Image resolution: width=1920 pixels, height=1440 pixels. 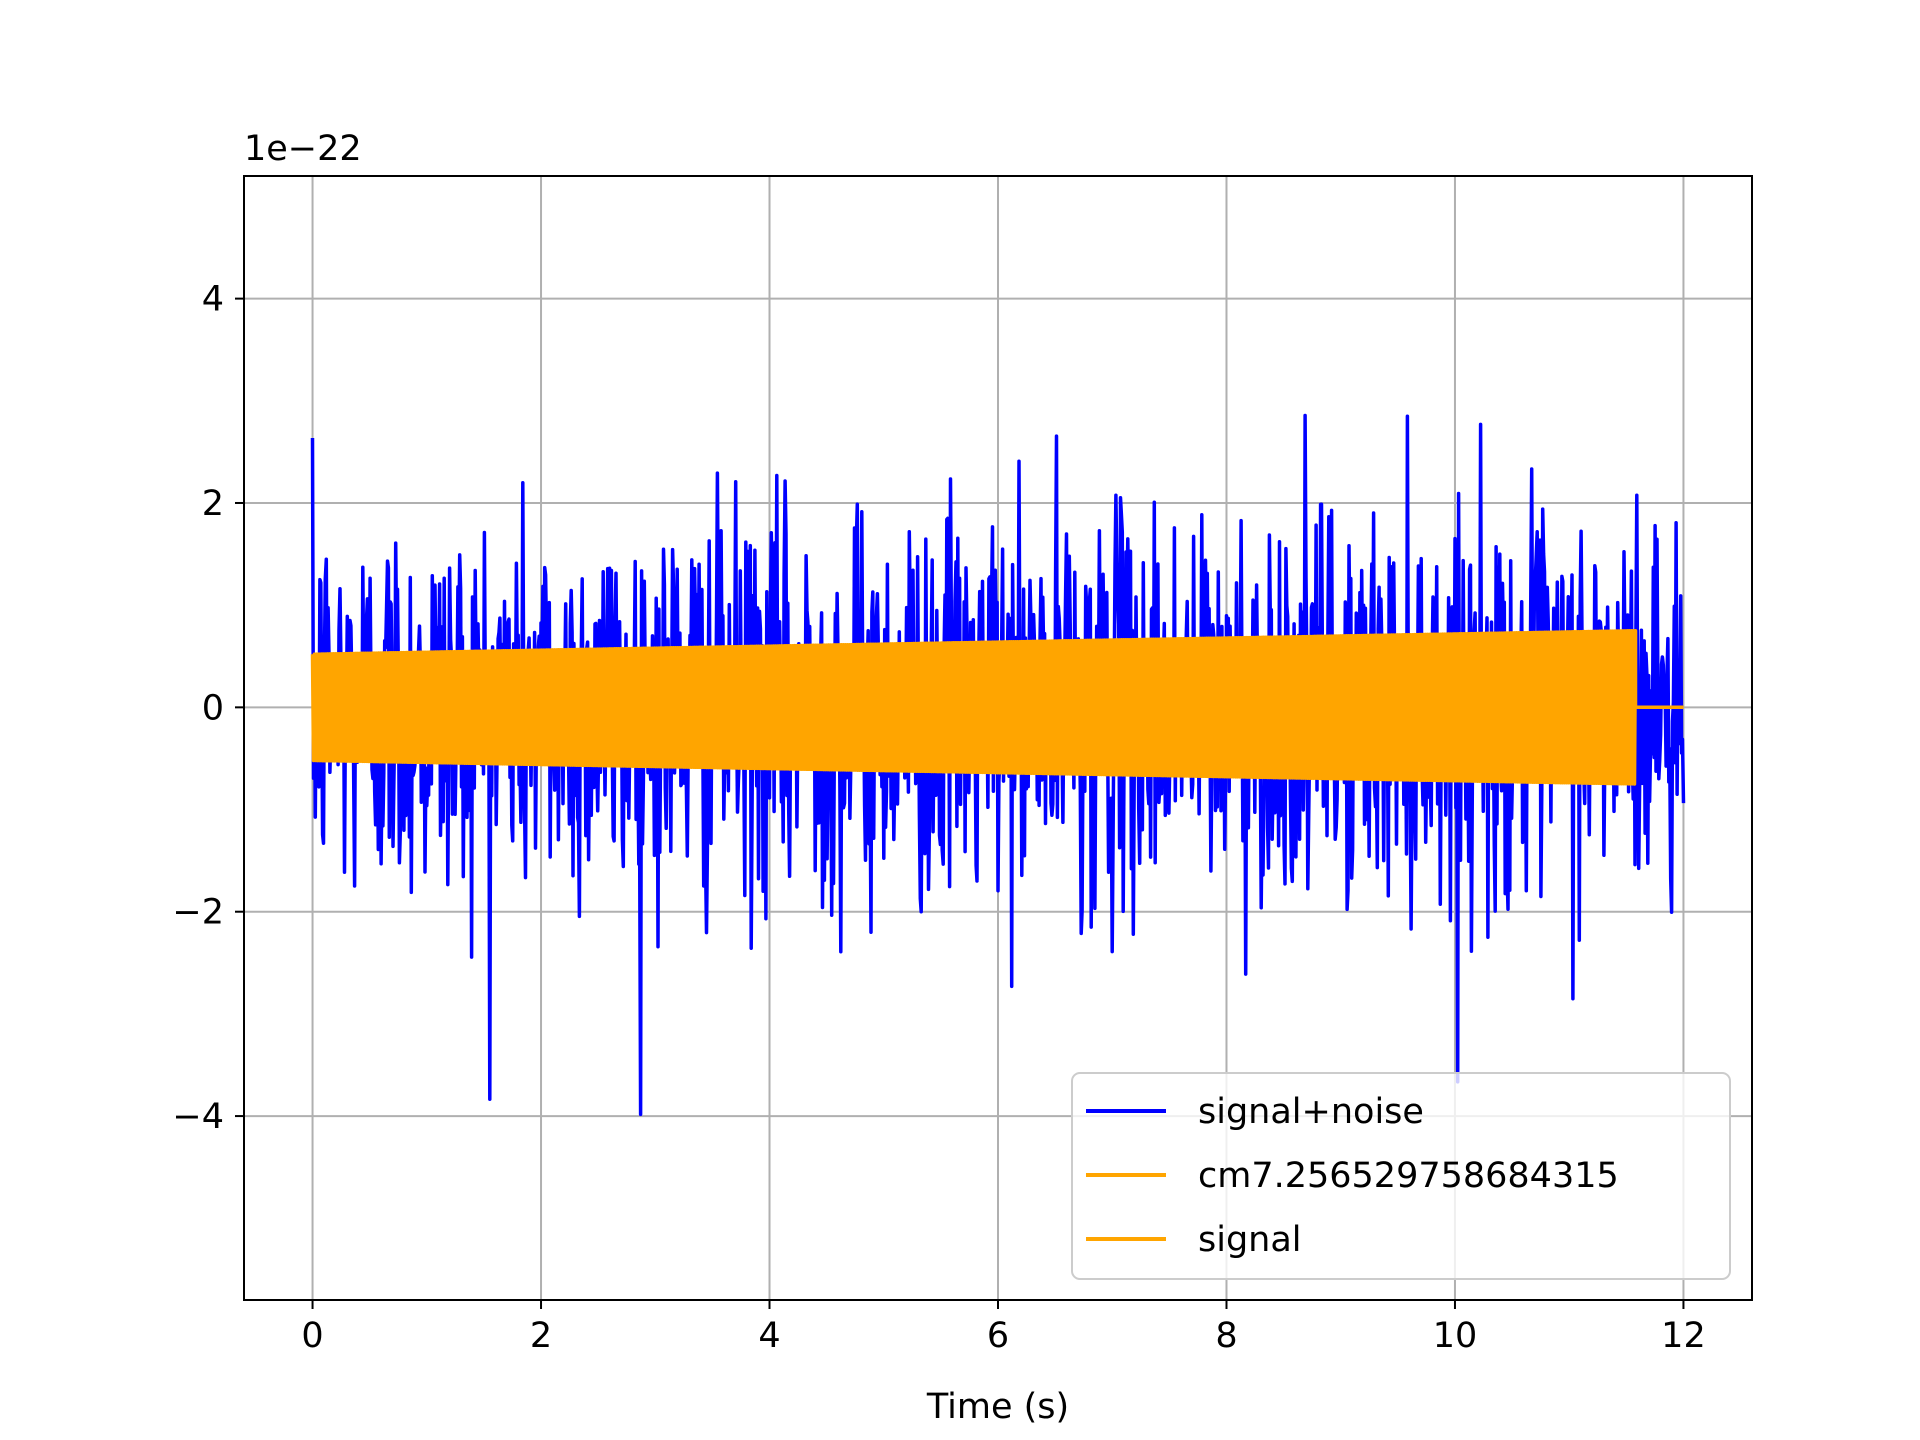 I want to click on y-tick-label: 4, so click(x=213, y=300).